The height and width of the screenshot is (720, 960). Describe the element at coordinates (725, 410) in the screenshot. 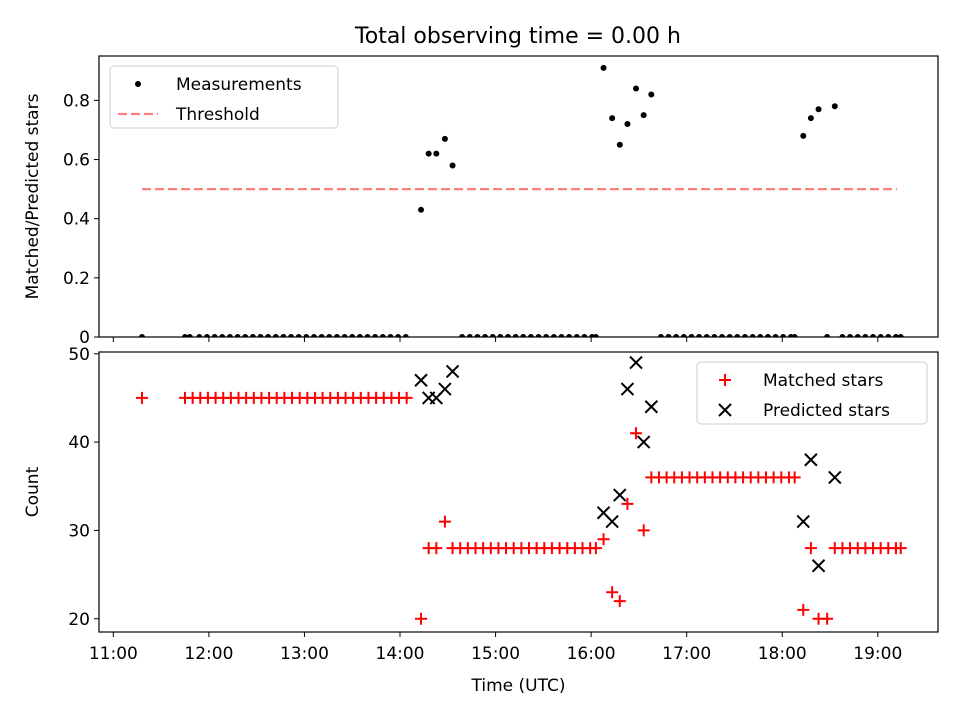

I see `legend-marker-predicted-stars` at that location.